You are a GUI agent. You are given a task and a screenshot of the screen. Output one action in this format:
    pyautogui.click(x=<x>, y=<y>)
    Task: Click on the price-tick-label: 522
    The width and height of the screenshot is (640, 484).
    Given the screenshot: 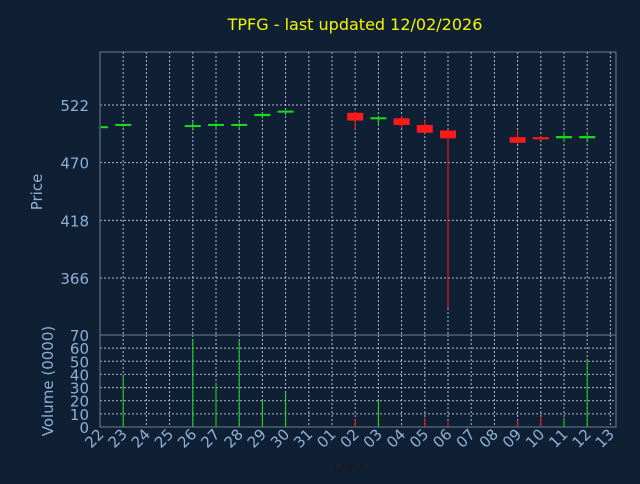 What is the action you would take?
    pyautogui.click(x=74, y=106)
    